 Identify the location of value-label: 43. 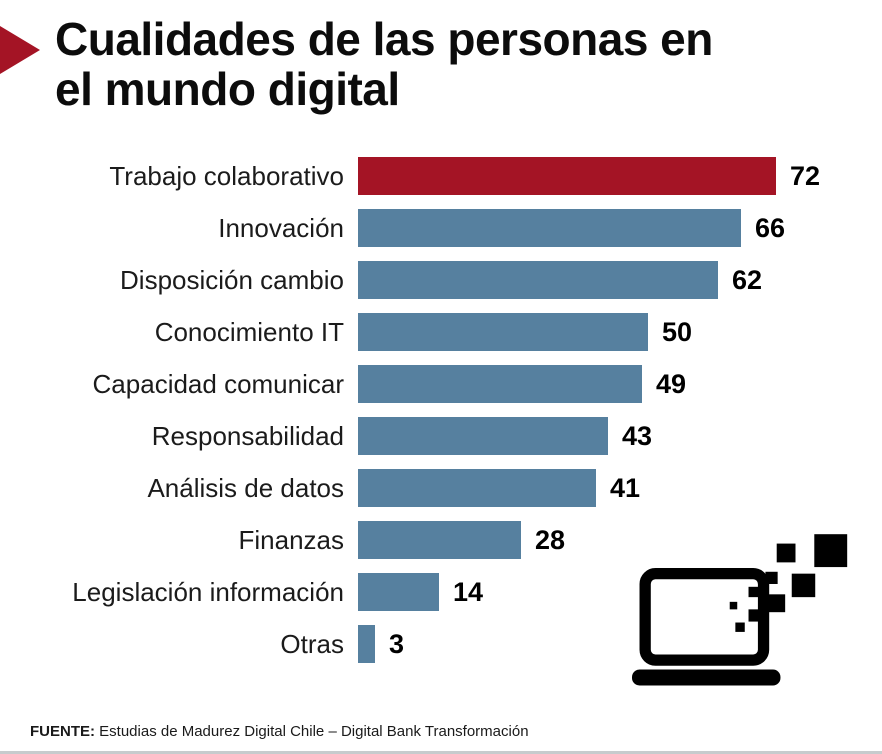
(637, 435).